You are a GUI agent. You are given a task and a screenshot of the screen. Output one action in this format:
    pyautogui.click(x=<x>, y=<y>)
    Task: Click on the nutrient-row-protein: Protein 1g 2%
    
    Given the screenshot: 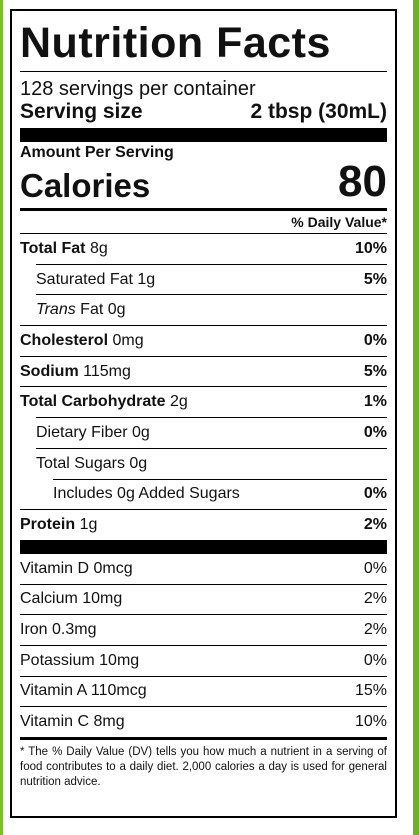 What is the action you would take?
    pyautogui.click(x=203, y=524)
    